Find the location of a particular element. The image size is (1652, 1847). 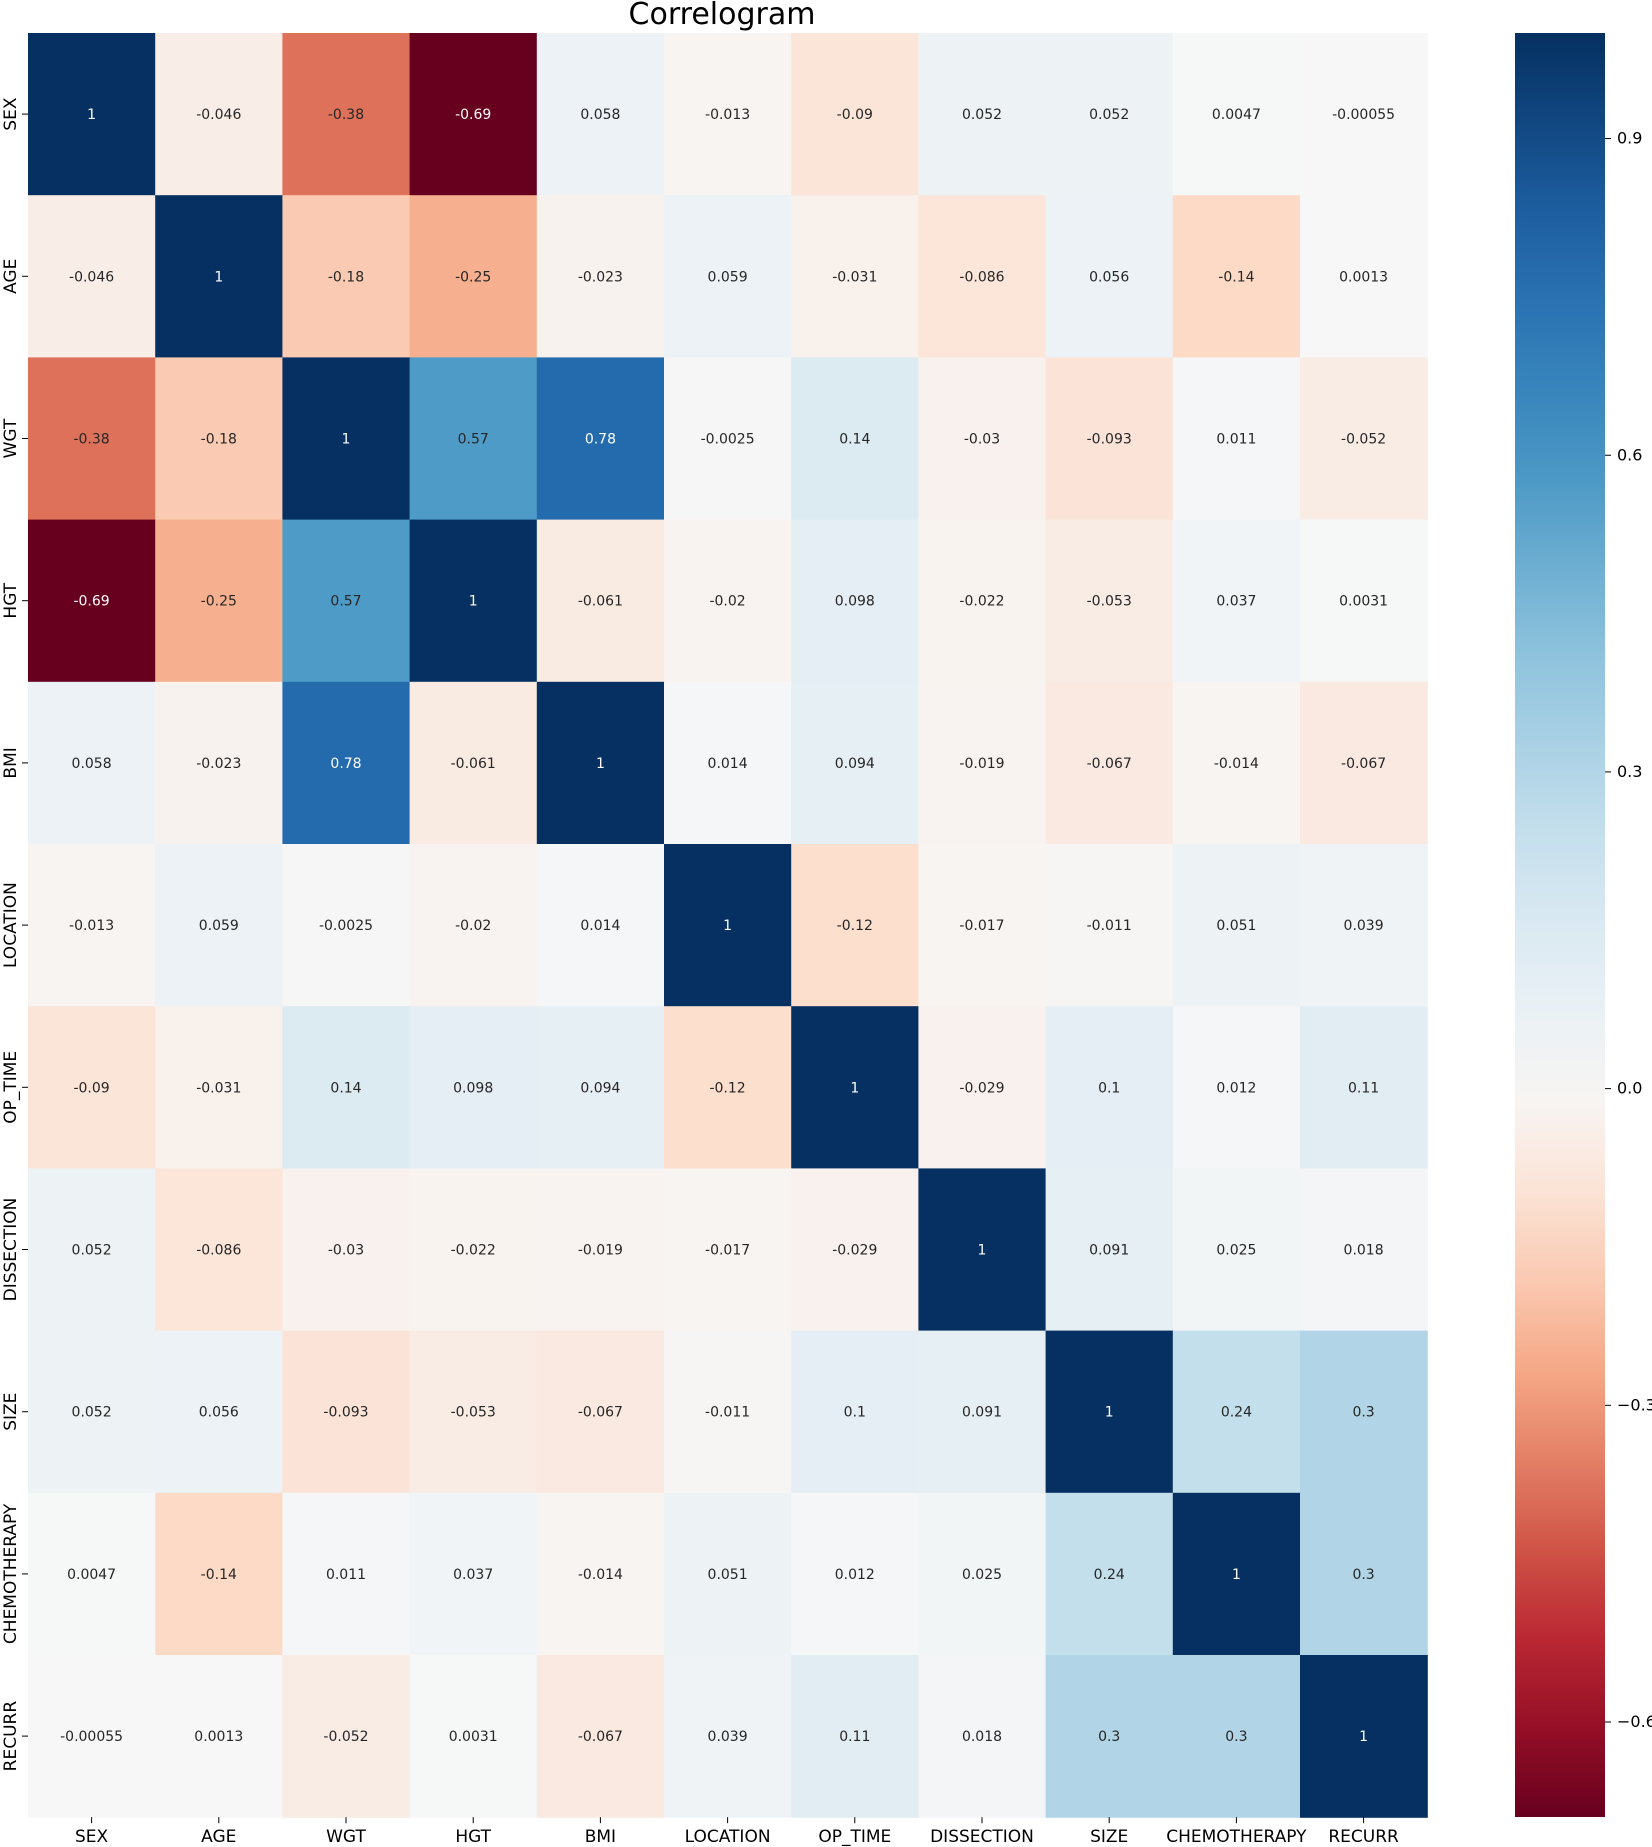

colorbar is located at coordinates (1560, 925).